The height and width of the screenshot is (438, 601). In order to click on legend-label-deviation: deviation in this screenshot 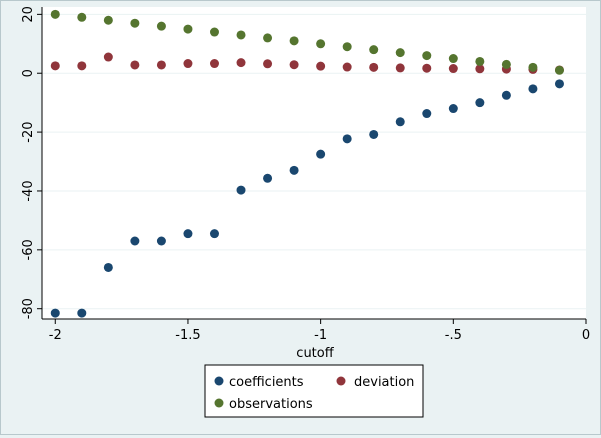, I will do `click(384, 382)`.